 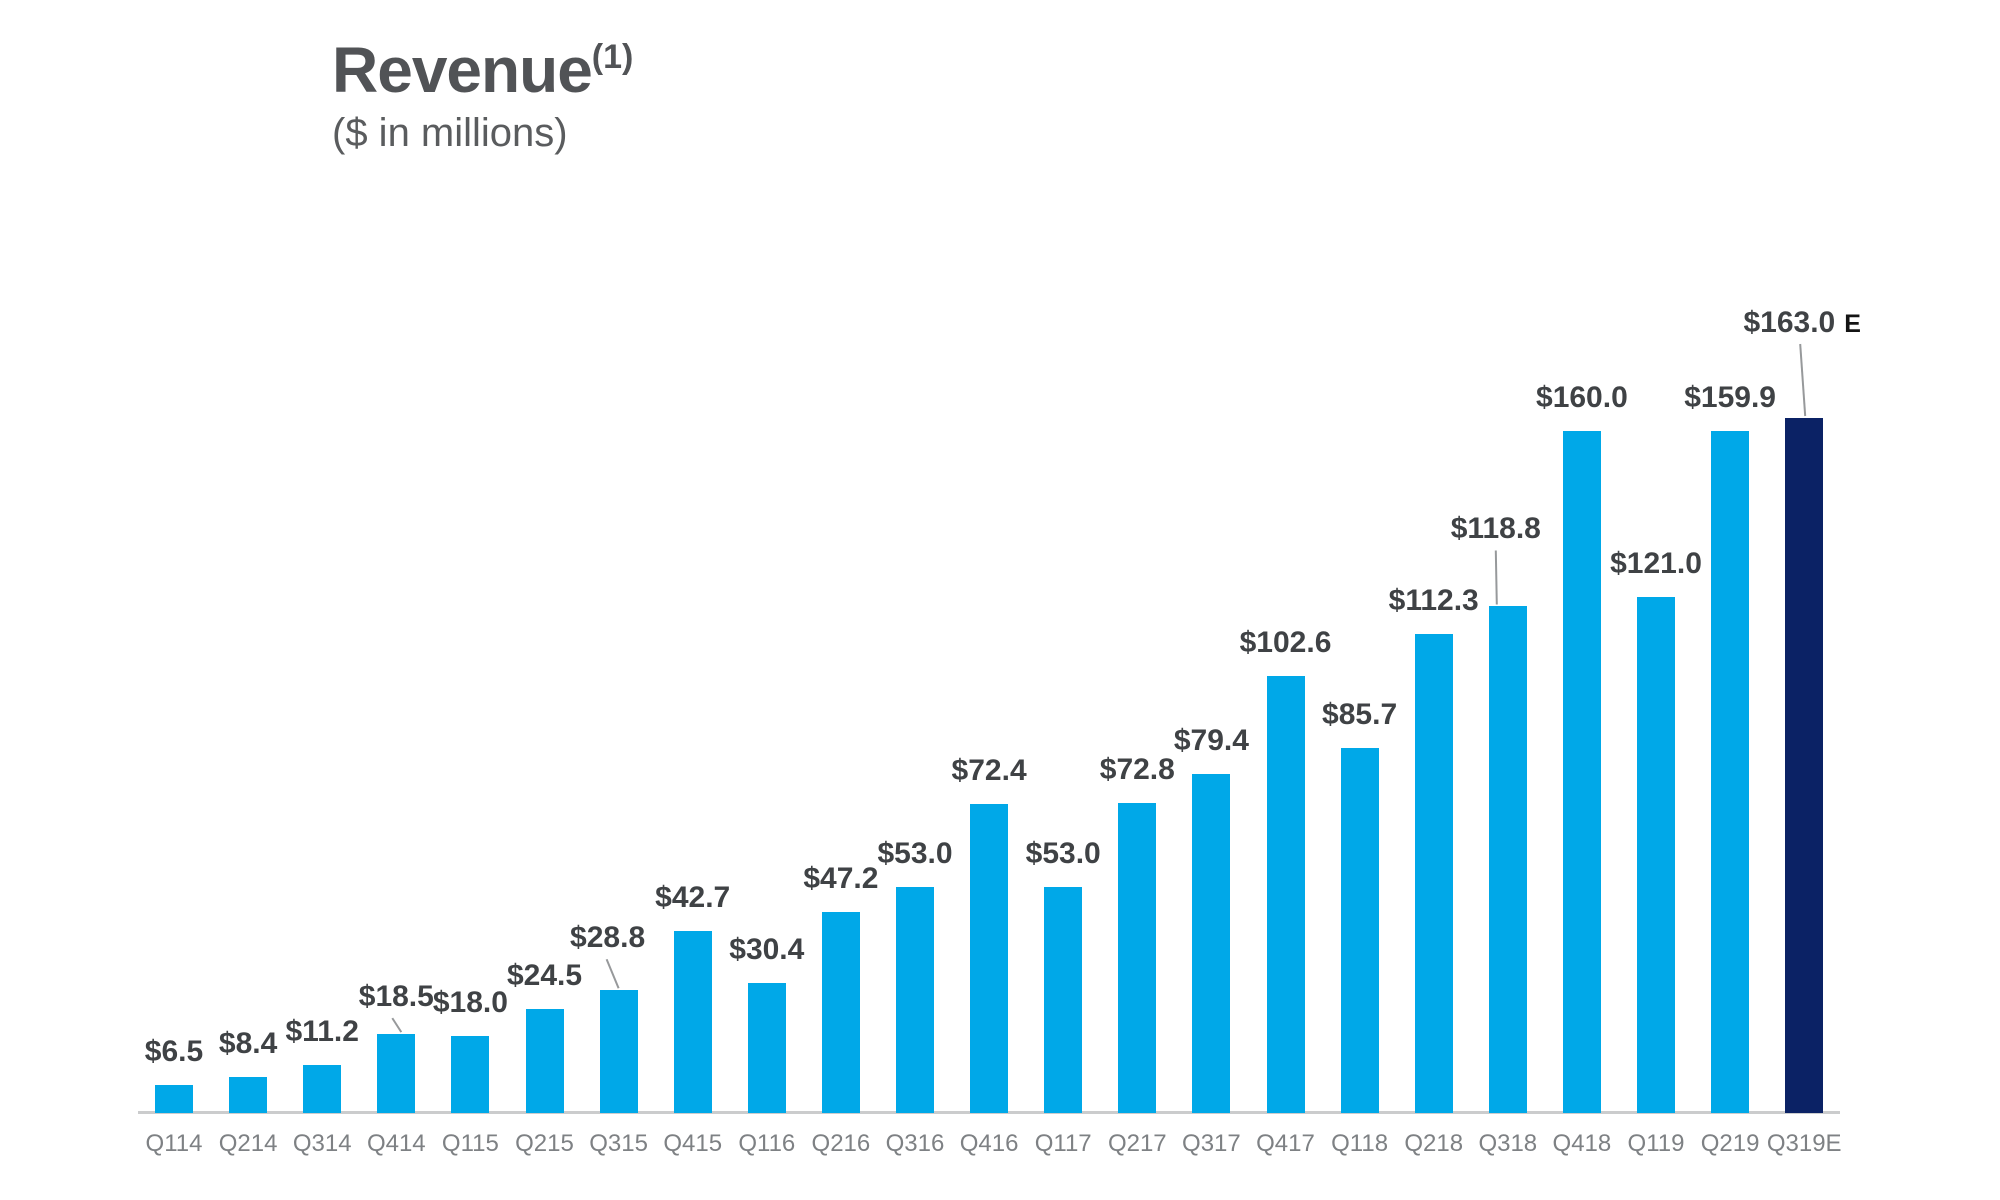 What do you see at coordinates (174, 1099) in the screenshot?
I see `bar-Q114` at bounding box center [174, 1099].